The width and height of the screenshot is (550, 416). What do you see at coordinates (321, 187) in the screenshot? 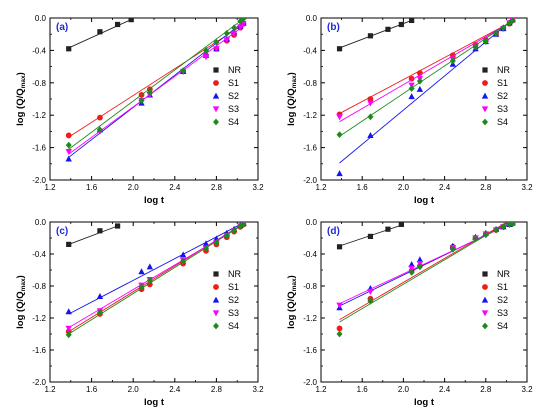
I see `x-tick-label: 1.2` at bounding box center [321, 187].